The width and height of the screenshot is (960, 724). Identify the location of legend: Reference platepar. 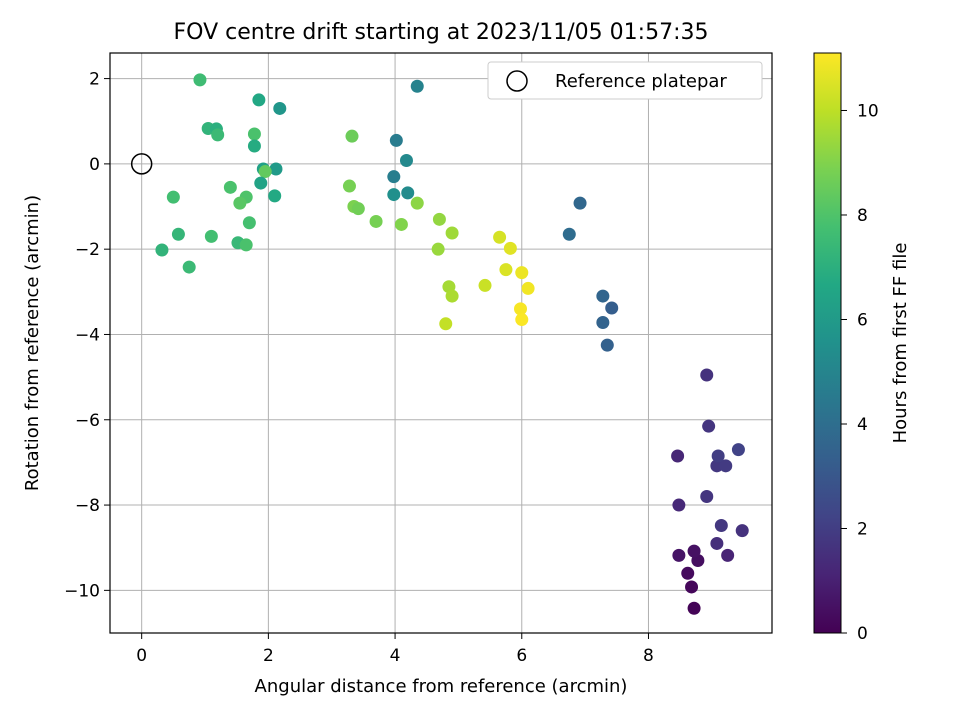
(625, 80).